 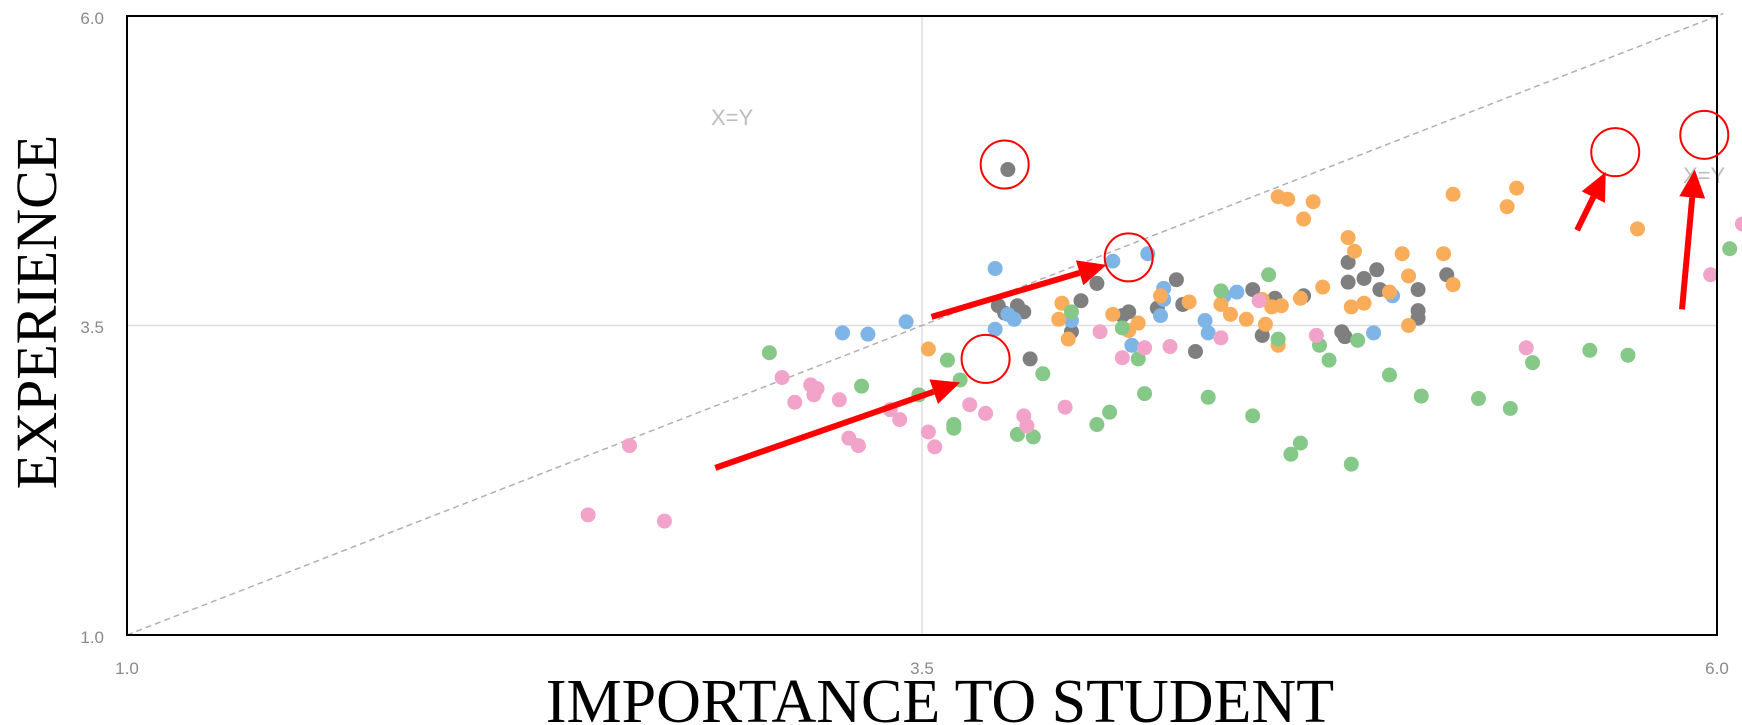 What do you see at coordinates (36, 312) in the screenshot?
I see `y-axis-title: EXPERIENCE` at bounding box center [36, 312].